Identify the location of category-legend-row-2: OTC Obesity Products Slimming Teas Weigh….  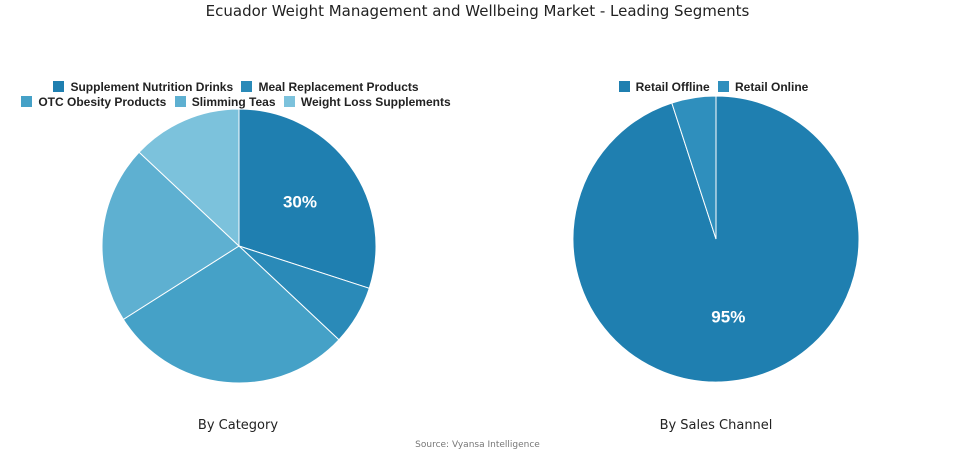
(238, 102).